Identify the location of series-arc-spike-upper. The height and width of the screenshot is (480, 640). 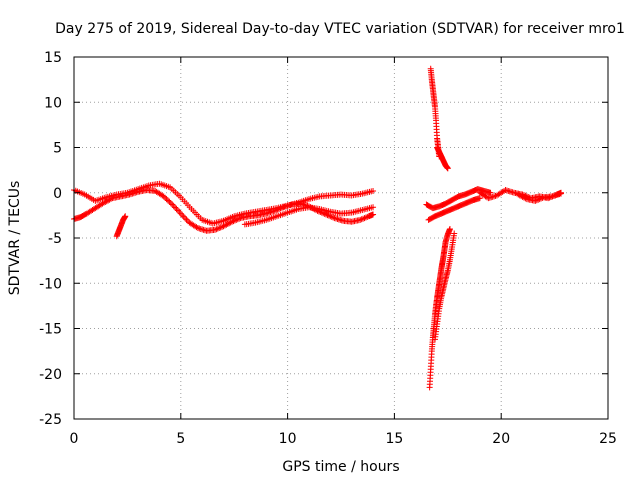
(435, 112).